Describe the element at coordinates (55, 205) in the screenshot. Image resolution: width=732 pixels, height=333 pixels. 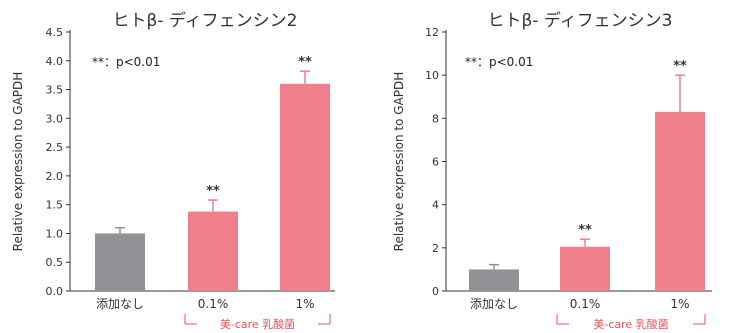
I see `y-tick-label: 1.5` at that location.